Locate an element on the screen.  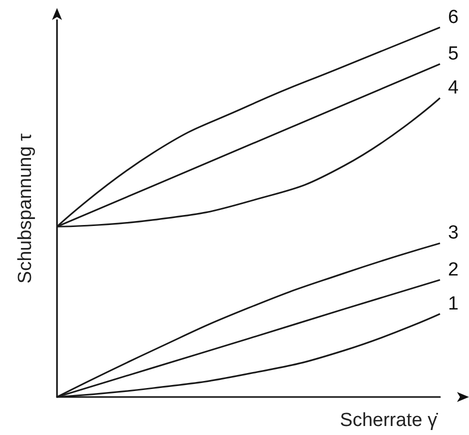
y-axis-title: Schubspannung τ is located at coordinates (25, 208).